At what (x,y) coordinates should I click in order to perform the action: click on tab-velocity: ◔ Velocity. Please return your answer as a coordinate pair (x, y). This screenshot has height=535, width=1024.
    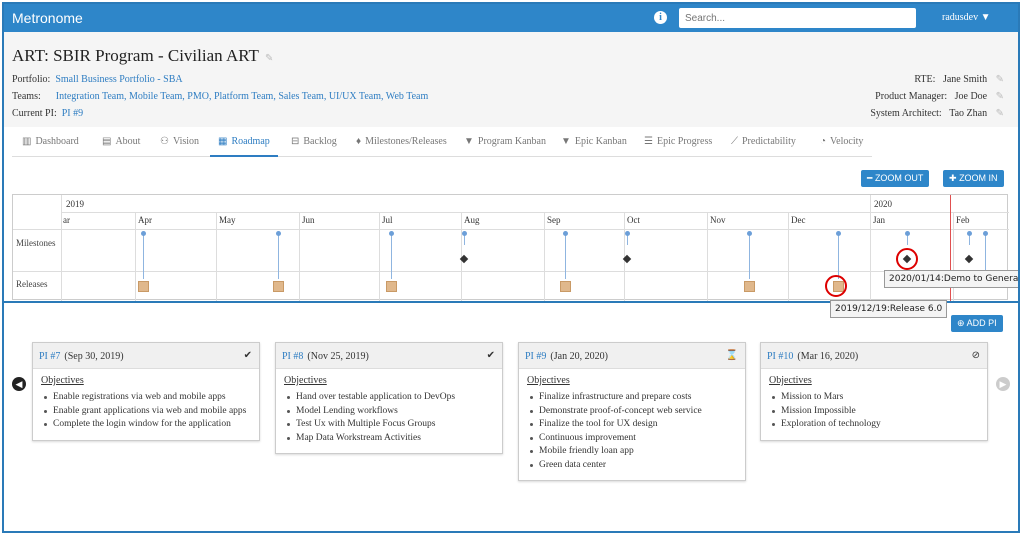
    Looking at the image, I should click on (841, 142).